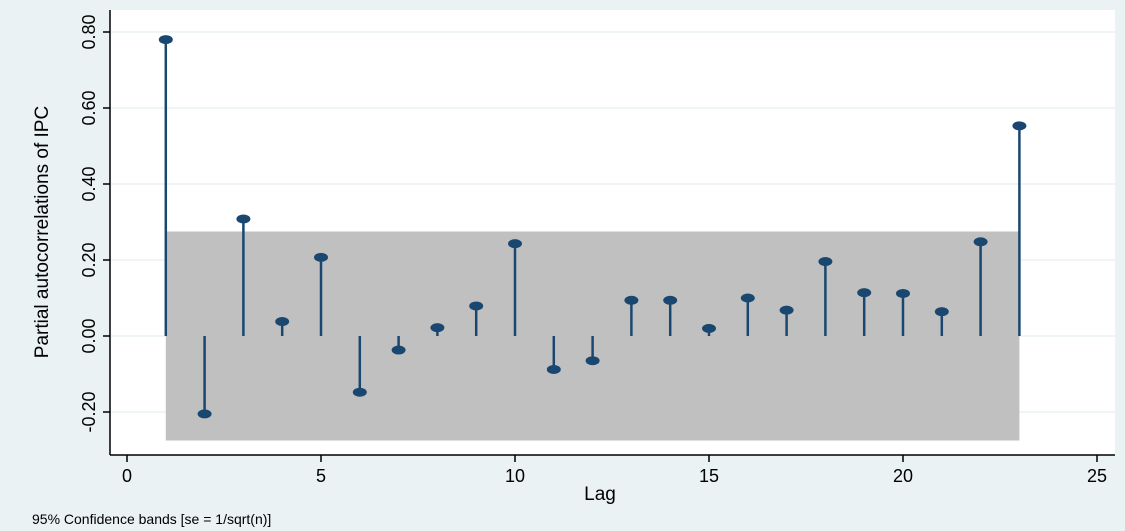 The width and height of the screenshot is (1125, 531). What do you see at coordinates (89, 335) in the screenshot?
I see `y-tick-label: 0.00` at bounding box center [89, 335].